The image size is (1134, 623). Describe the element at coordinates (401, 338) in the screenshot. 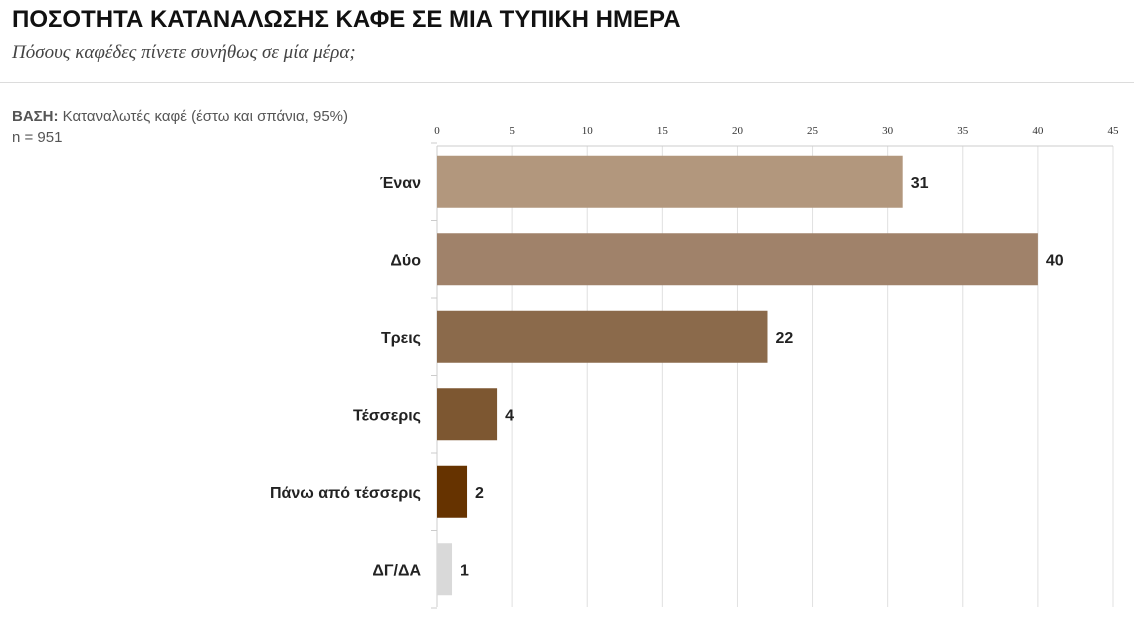

I see `category-label: Τρεις` at that location.